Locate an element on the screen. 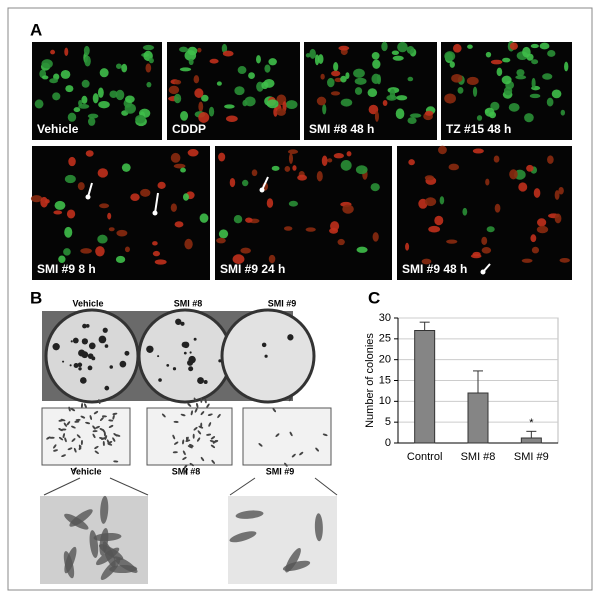 This screenshot has height=603, width=600. x-tick-label: Control is located at coordinates (424, 457).